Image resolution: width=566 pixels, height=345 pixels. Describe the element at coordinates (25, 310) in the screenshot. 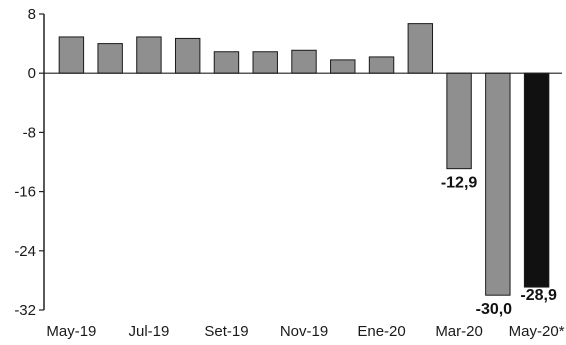

I see `y-tick-label: -32` at that location.